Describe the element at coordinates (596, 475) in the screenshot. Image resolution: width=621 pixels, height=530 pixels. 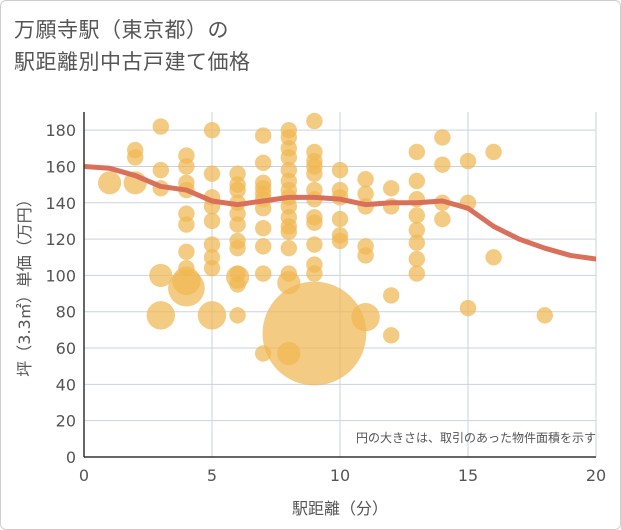
I see `x-tick-label: 20` at that location.